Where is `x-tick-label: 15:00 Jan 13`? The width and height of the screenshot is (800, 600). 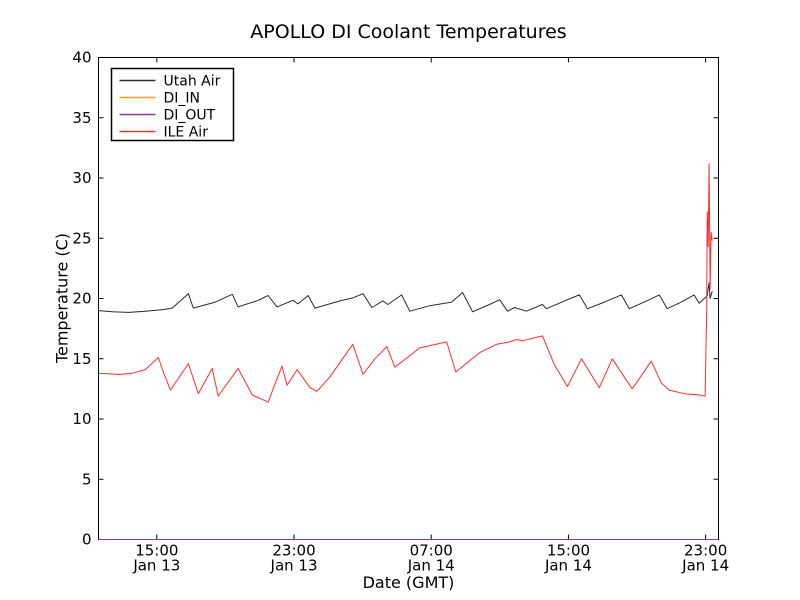 x-tick-label: 15:00 Jan 13 is located at coordinates (156, 558).